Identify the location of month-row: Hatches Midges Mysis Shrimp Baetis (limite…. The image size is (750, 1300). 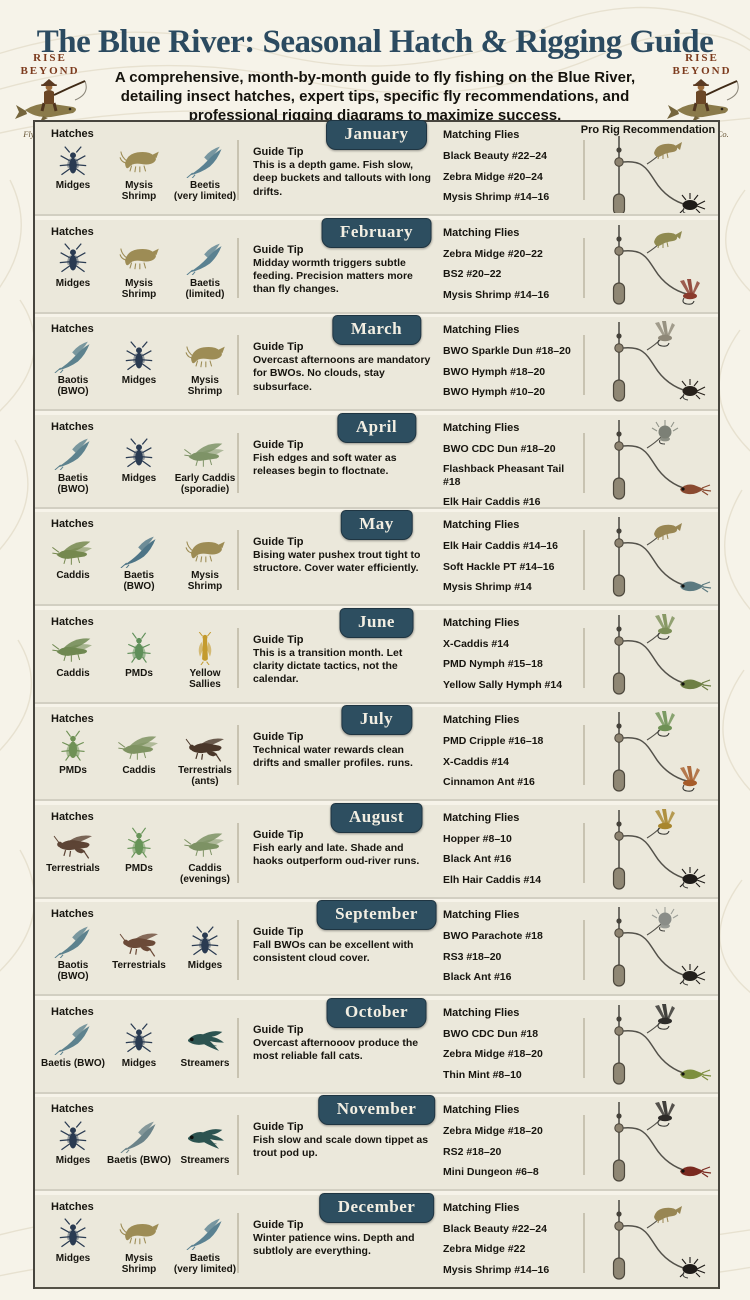
(376, 264).